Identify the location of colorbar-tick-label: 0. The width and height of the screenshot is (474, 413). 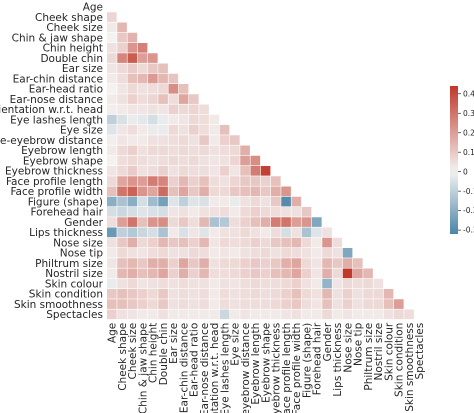
(465, 171).